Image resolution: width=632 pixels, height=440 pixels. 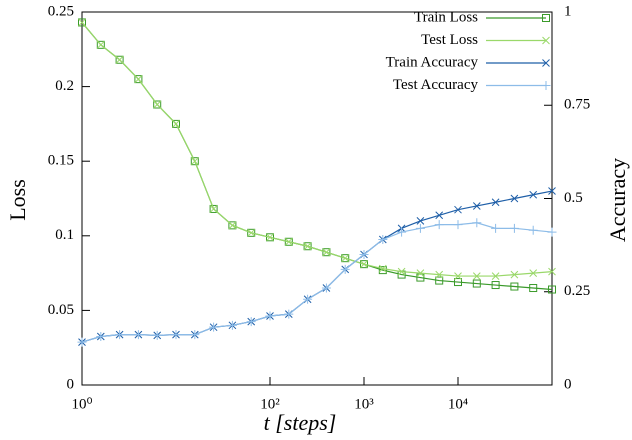 I want to click on y2-tick-label: 0.5, so click(x=573, y=198).